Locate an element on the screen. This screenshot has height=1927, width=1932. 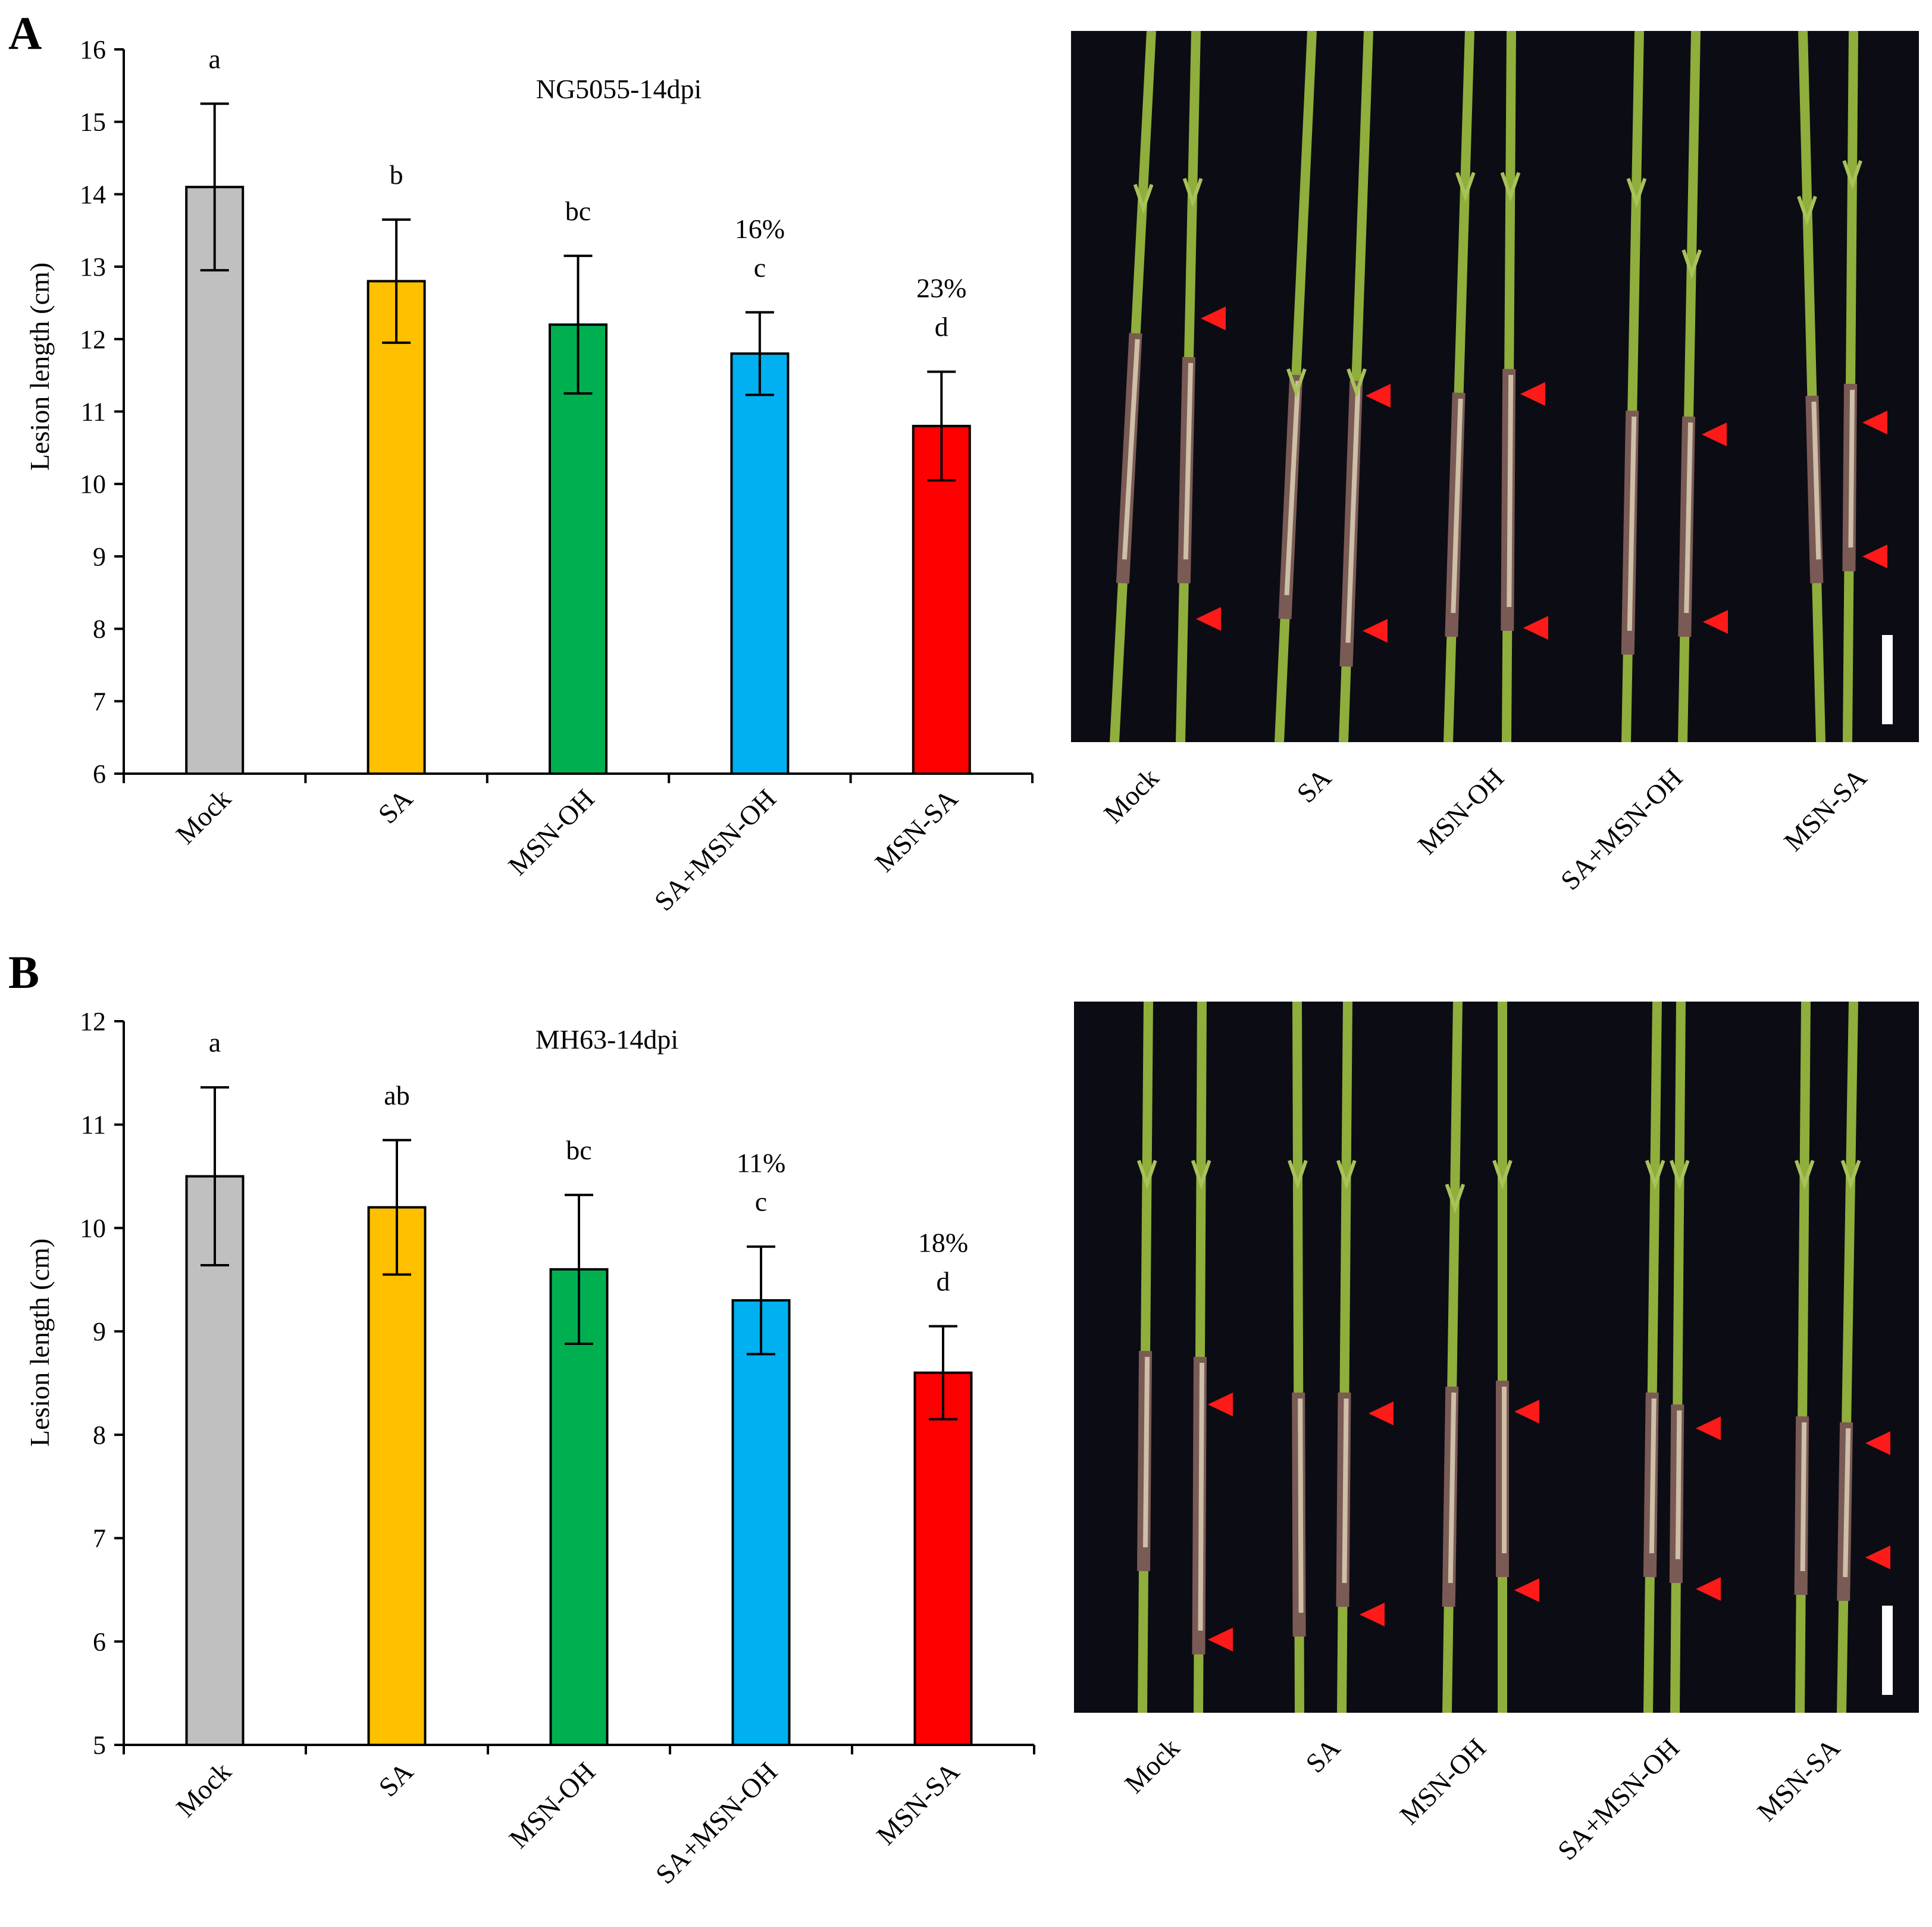
y-tick-label-a: 16 is located at coordinates (93, 49).